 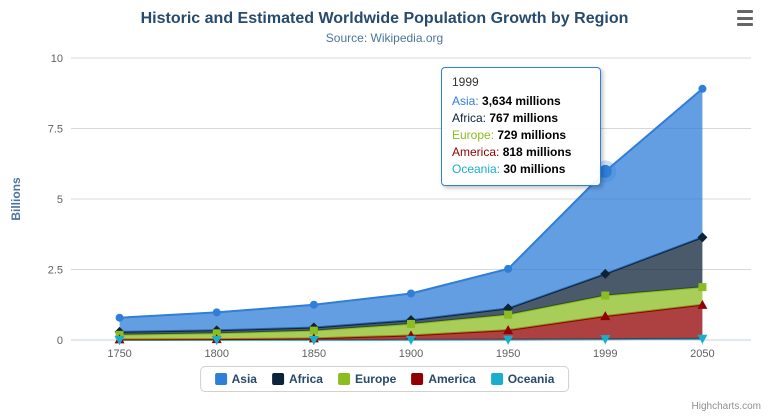 I want to click on legend-item-oceania: Oceania, so click(x=522, y=379).